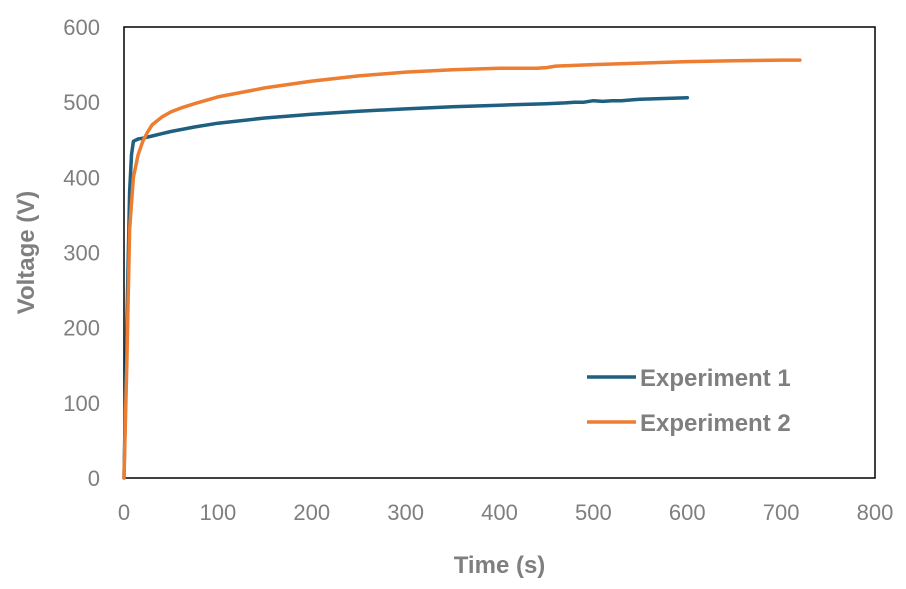  What do you see at coordinates (715, 378) in the screenshot?
I see `legend-label-experiment-1: Experiment 1` at bounding box center [715, 378].